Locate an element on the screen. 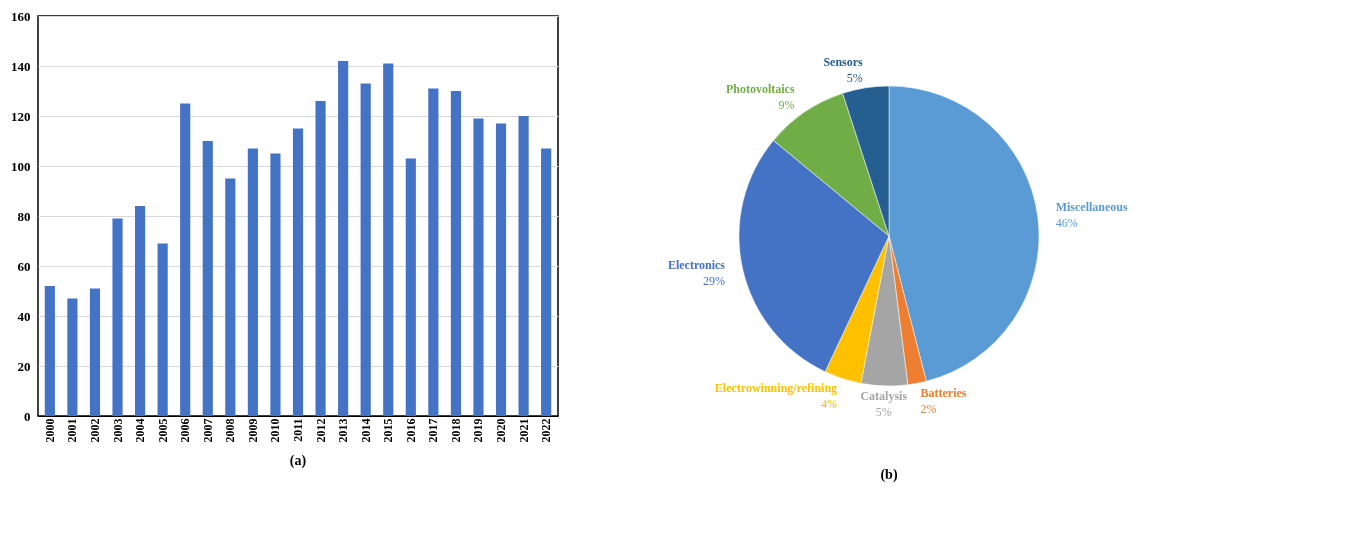 This screenshot has height=558, width=1367. x-tick-label: 2017 is located at coordinates (433, 430).